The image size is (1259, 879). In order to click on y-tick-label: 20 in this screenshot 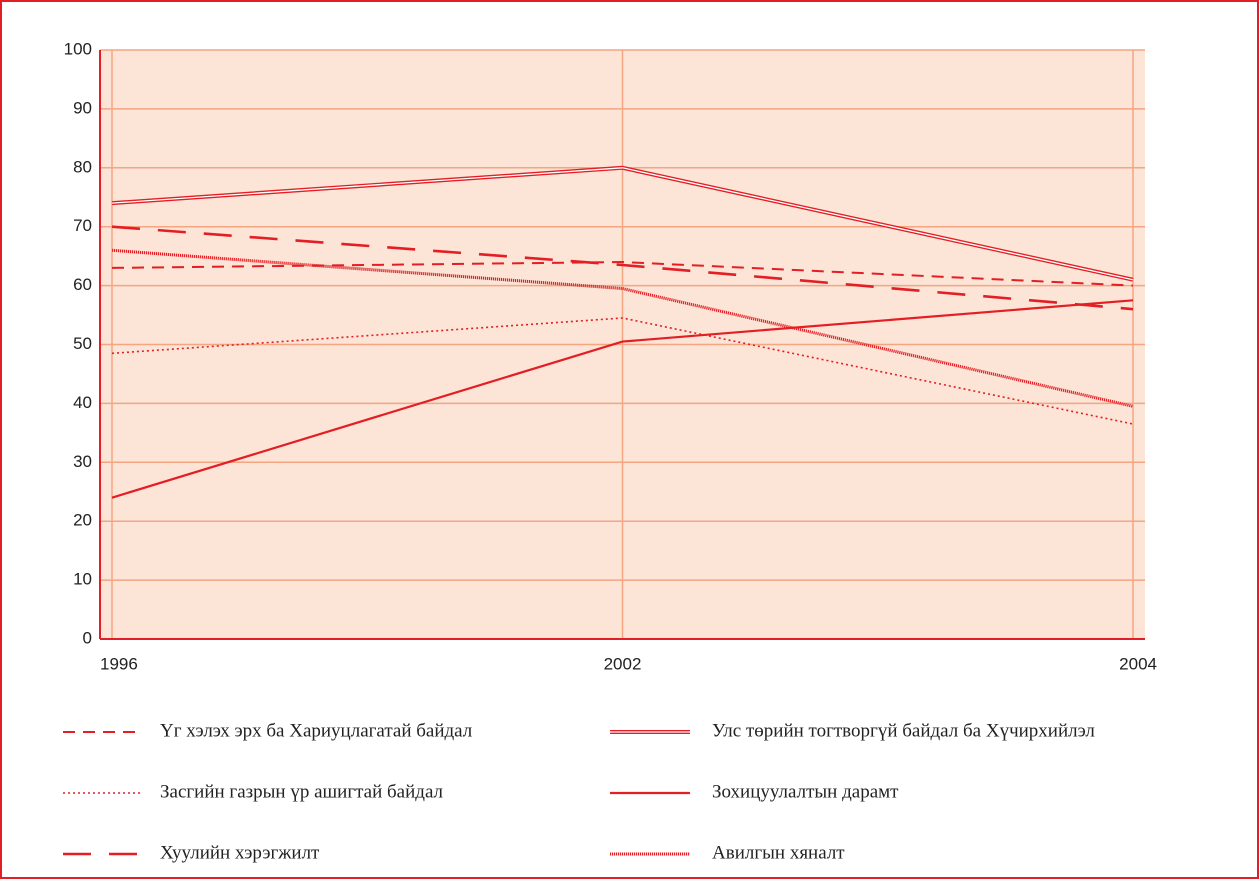, I will do `click(82, 520)`.